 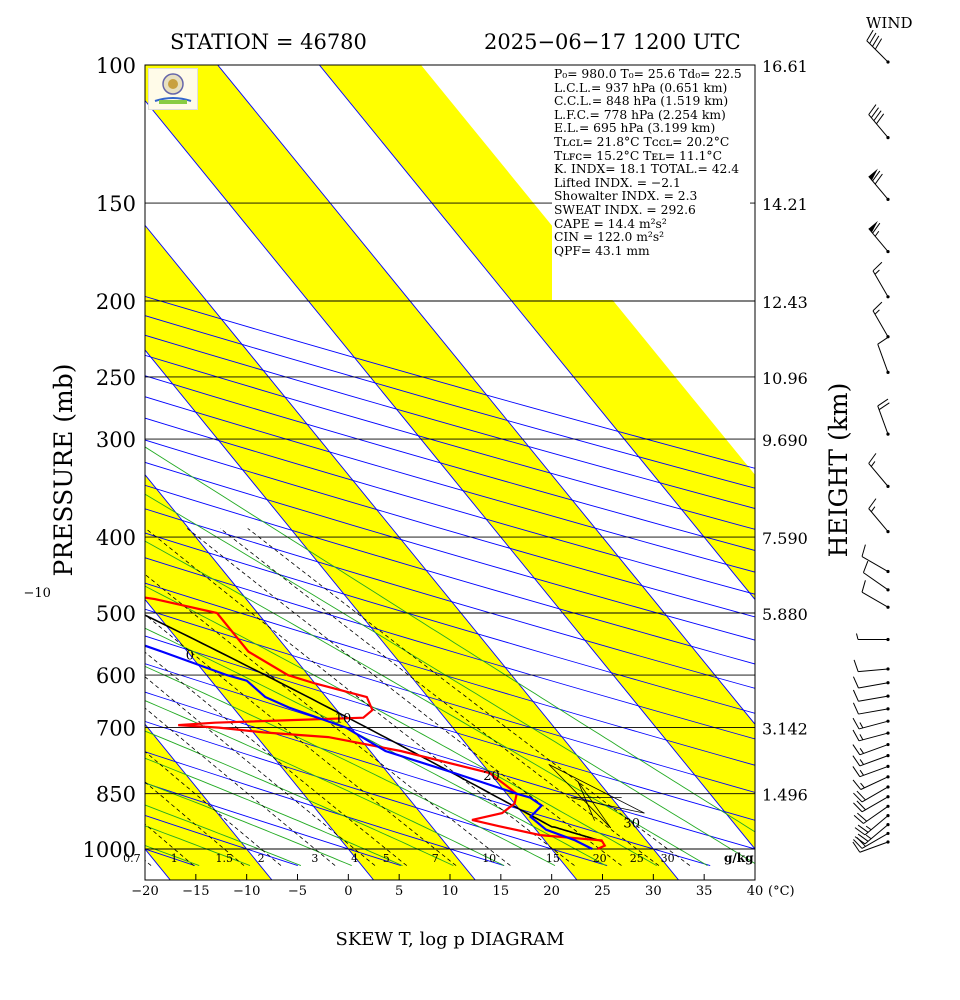 I want to click on cin-value: CIN = 122.0 m²s², so click(x=609, y=237).